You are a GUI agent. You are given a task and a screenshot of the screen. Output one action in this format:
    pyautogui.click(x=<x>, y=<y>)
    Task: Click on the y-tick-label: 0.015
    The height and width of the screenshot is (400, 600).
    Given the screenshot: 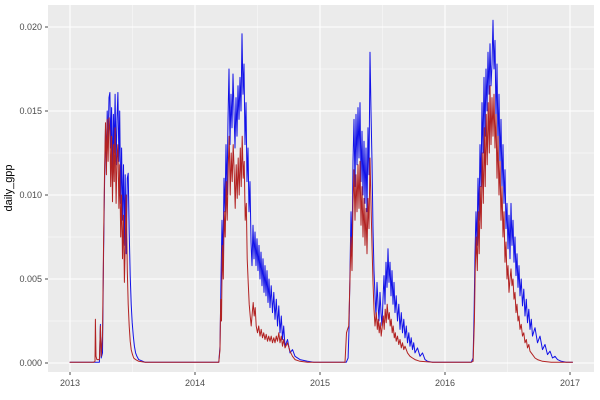 What is the action you would take?
    pyautogui.click(x=30, y=111)
    